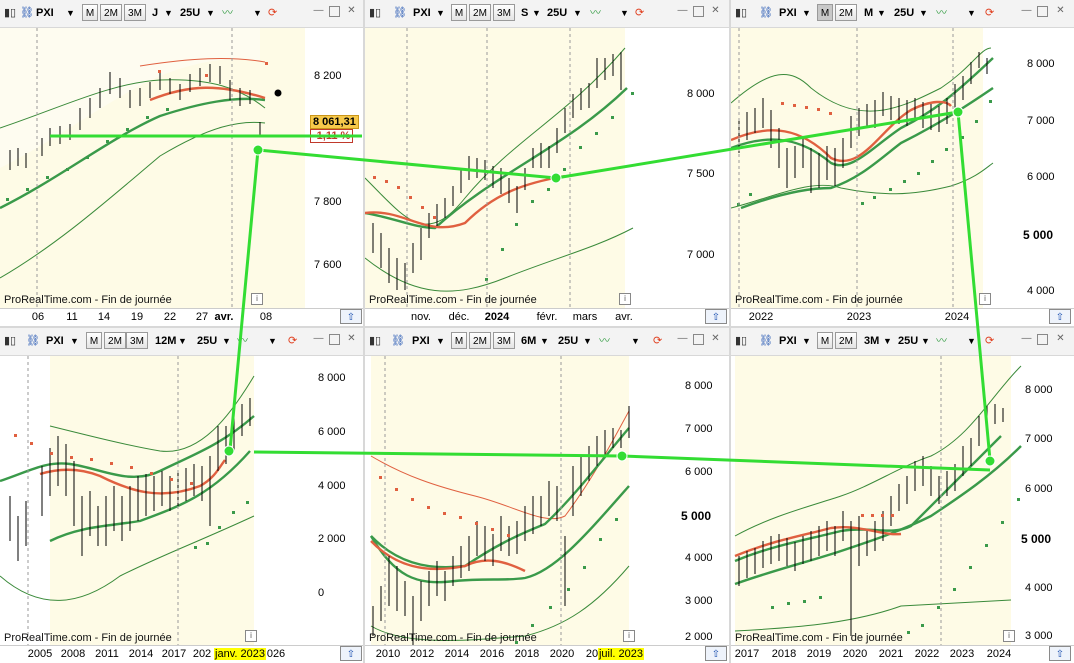 Image resolution: width=1074 pixels, height=663 pixels. I want to click on period-select: 12M, so click(166, 341).